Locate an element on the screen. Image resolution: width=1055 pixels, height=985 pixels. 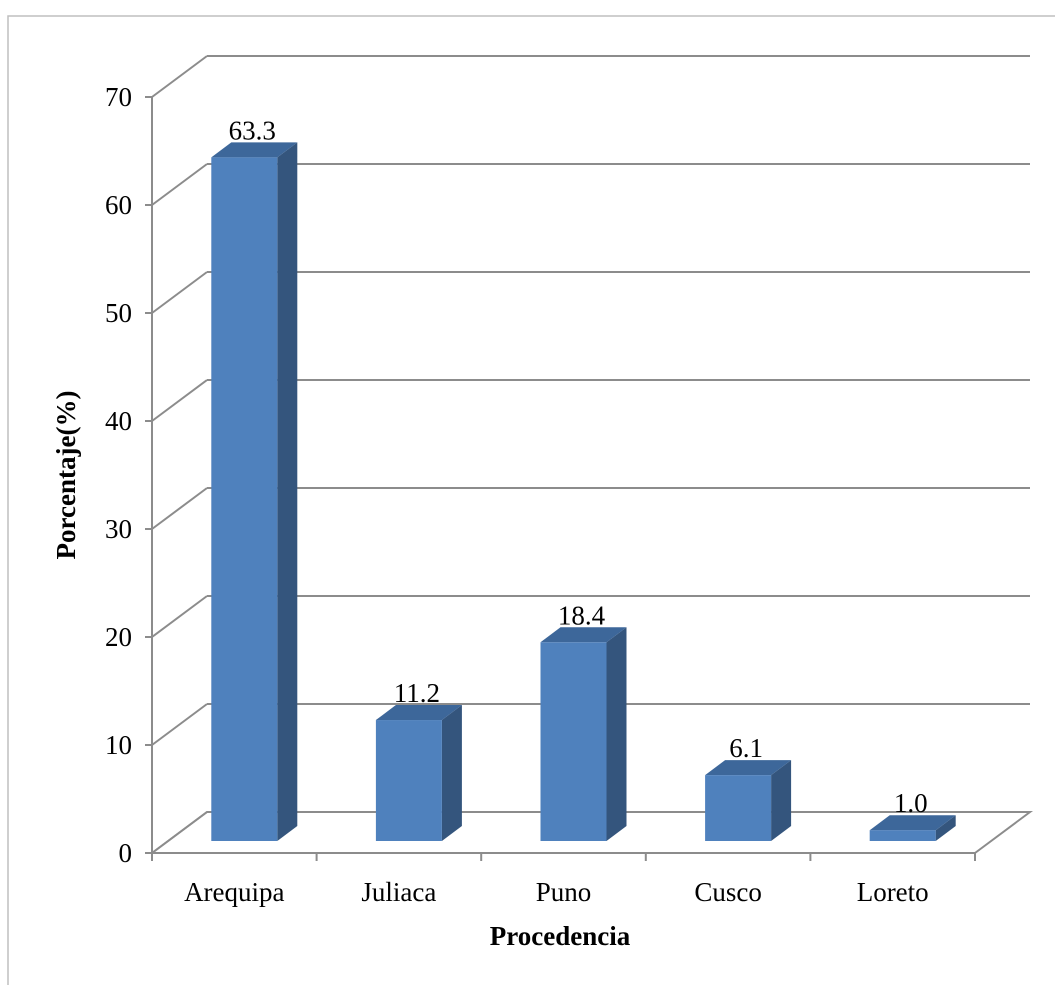
x-tick-label: Loreto is located at coordinates (893, 892).